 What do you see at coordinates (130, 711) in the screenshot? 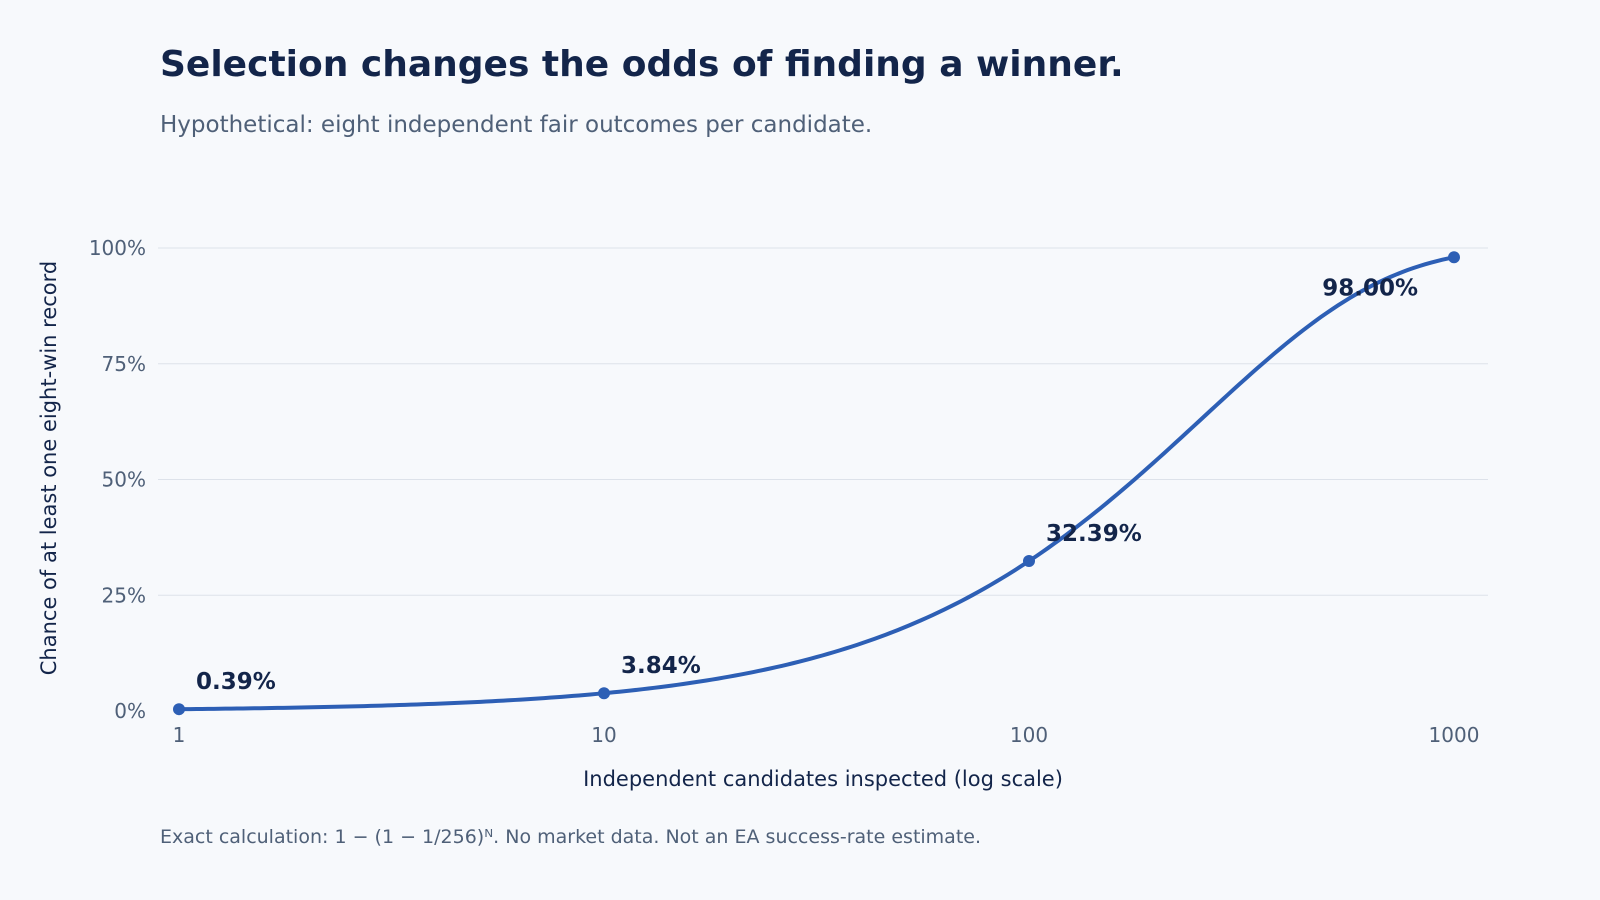
I see `y-tick-label: 0%` at bounding box center [130, 711].